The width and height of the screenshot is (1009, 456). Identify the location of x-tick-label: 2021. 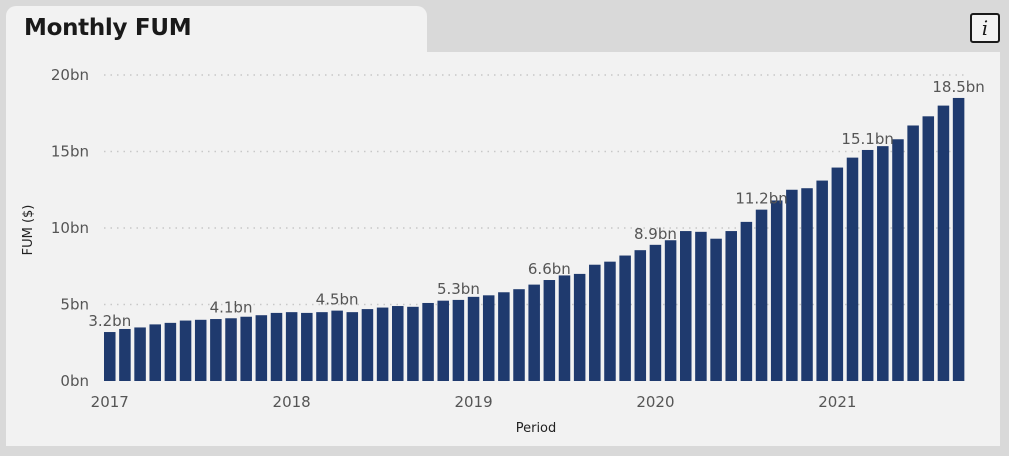
(837, 402).